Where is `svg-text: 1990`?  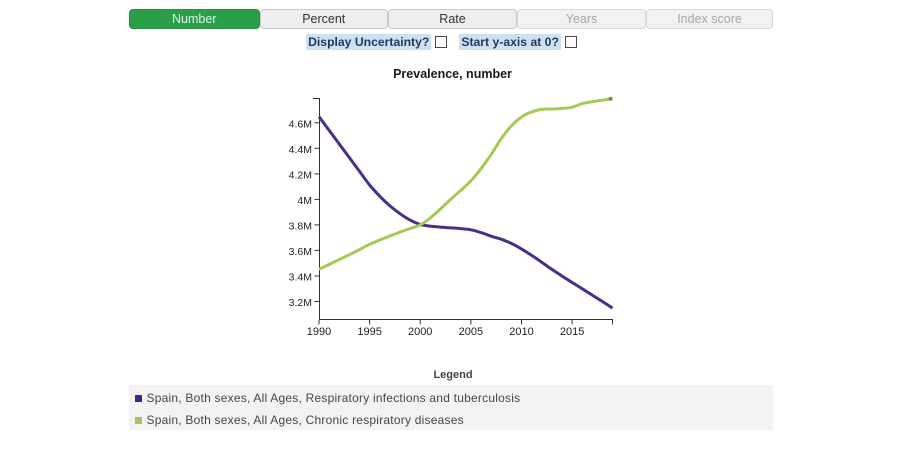 svg-text: 1990 is located at coordinates (319, 332).